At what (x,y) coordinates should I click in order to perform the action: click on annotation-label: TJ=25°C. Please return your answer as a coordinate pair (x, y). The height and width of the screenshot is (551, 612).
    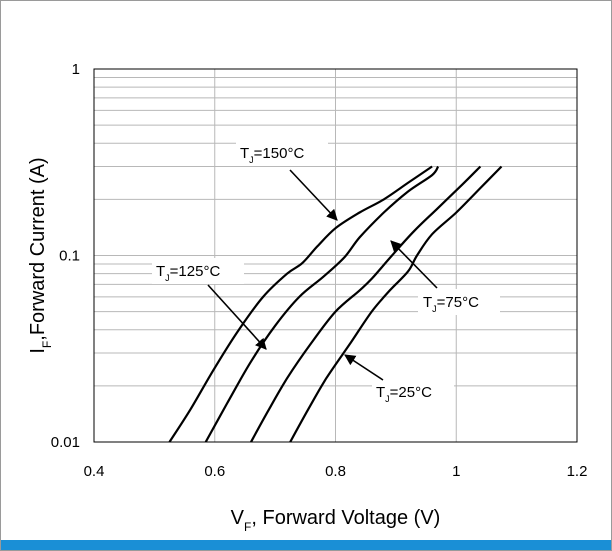
    Looking at the image, I should click on (404, 394).